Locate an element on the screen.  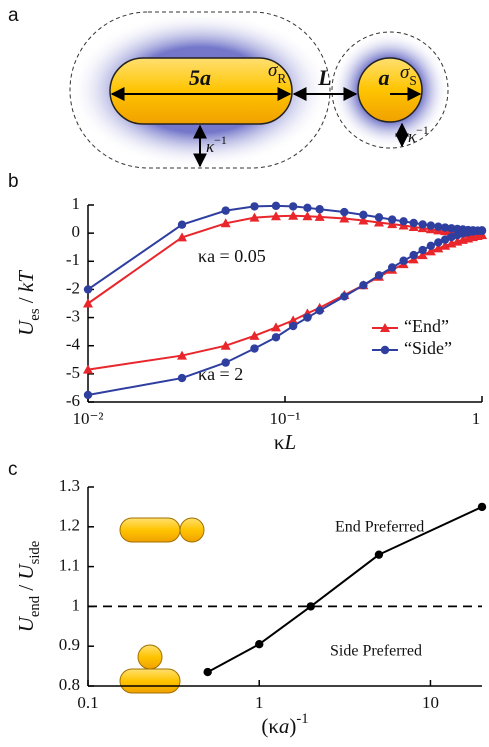
debye-label: κ−1 is located at coordinates (216, 144).